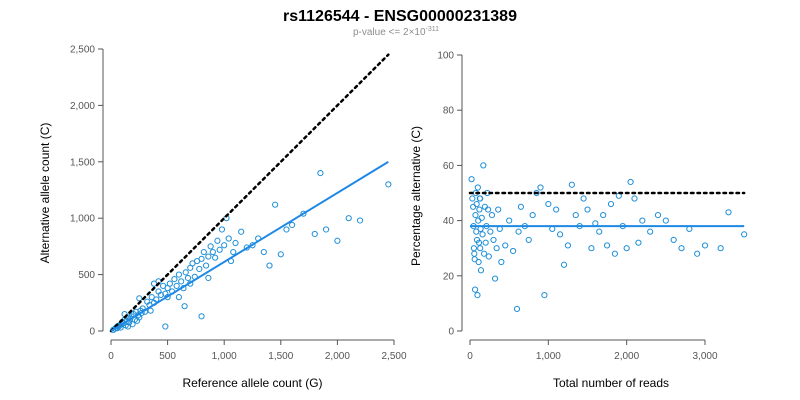  What do you see at coordinates (45, 193) in the screenshot?
I see `y-axis-label: Alternative allele count (C)` at bounding box center [45, 193].